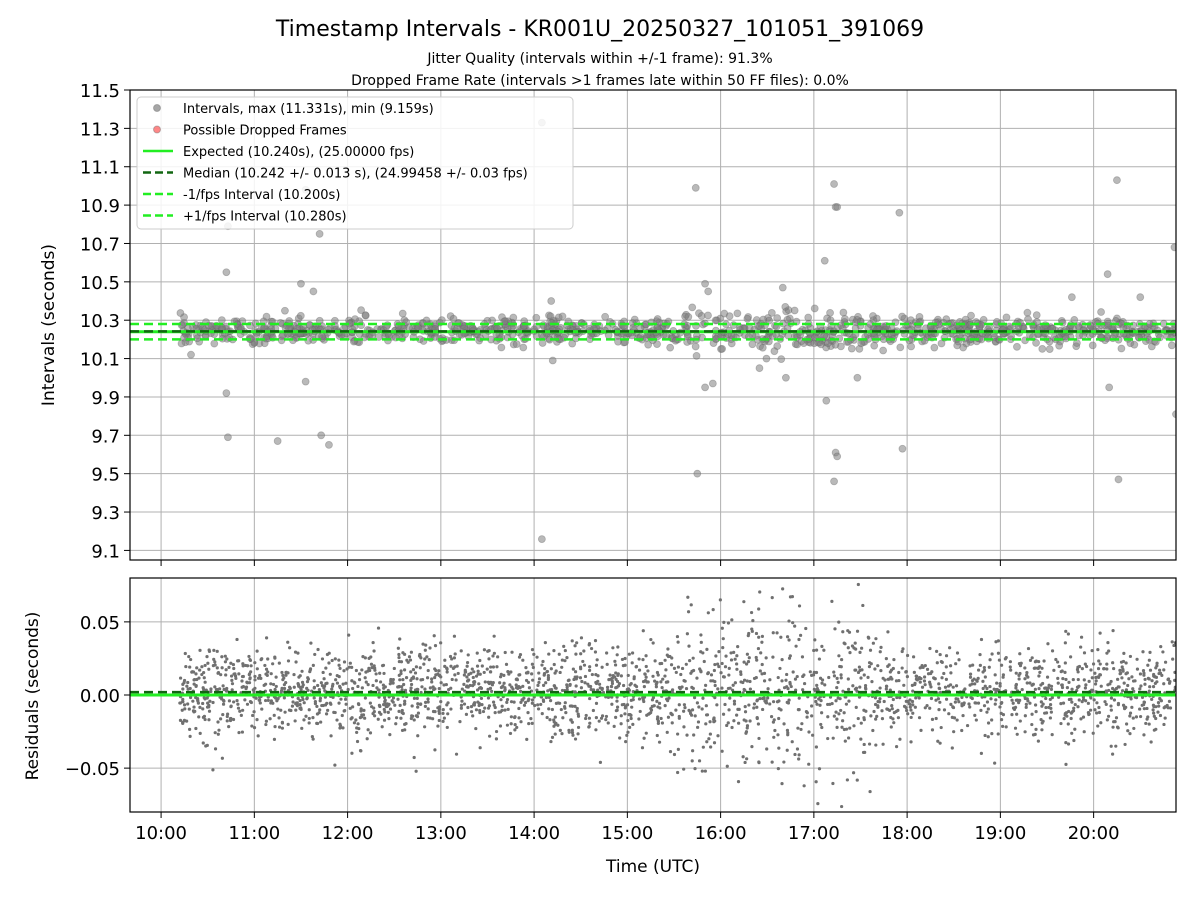 The width and height of the screenshot is (1200, 900). Describe the element at coordinates (534, 833) in the screenshot. I see `x-tick-label: 14:00` at that location.